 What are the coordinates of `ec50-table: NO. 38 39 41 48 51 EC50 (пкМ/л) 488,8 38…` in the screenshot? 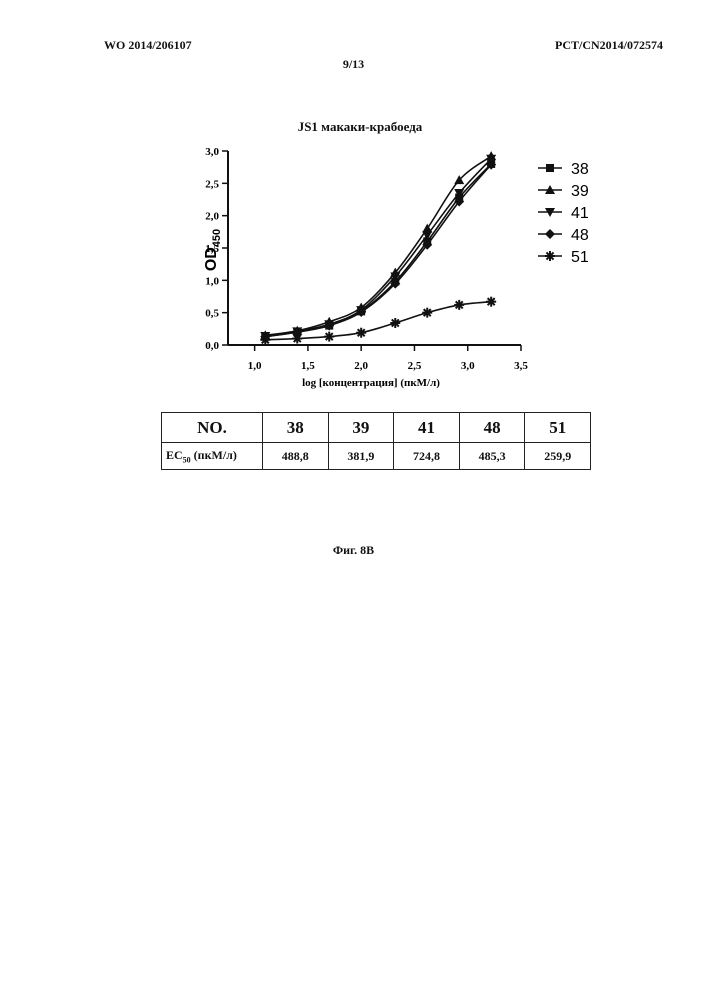 It's located at (376, 441).